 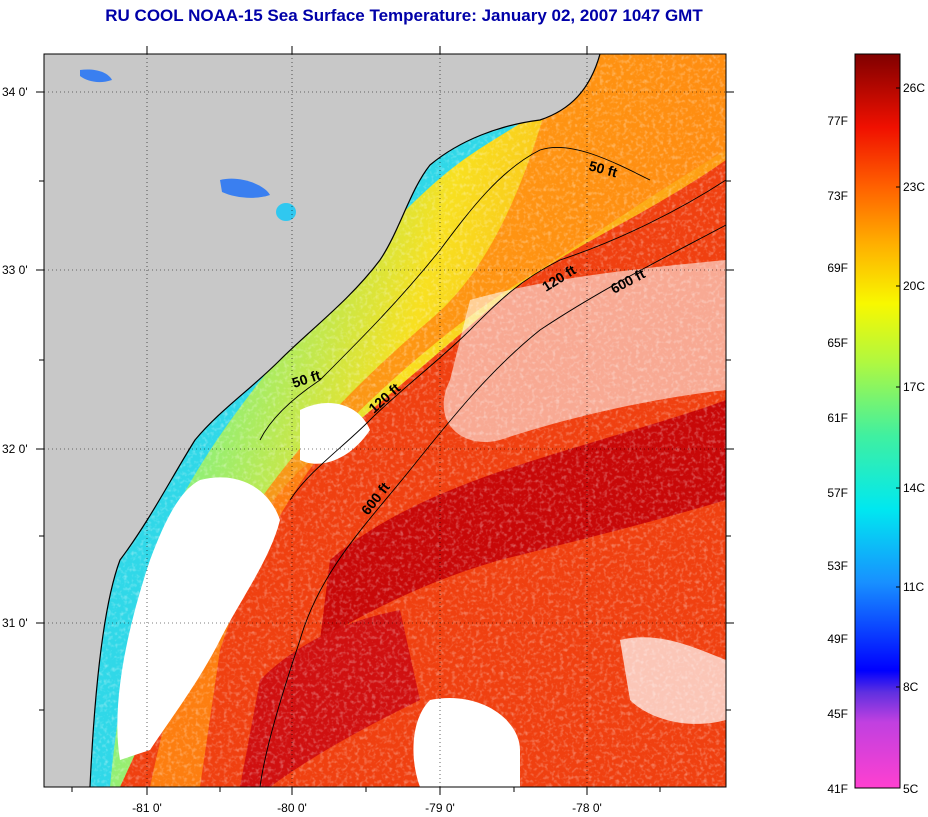 What do you see at coordinates (914, 387) in the screenshot?
I see `cb-label-17c: 17C` at bounding box center [914, 387].